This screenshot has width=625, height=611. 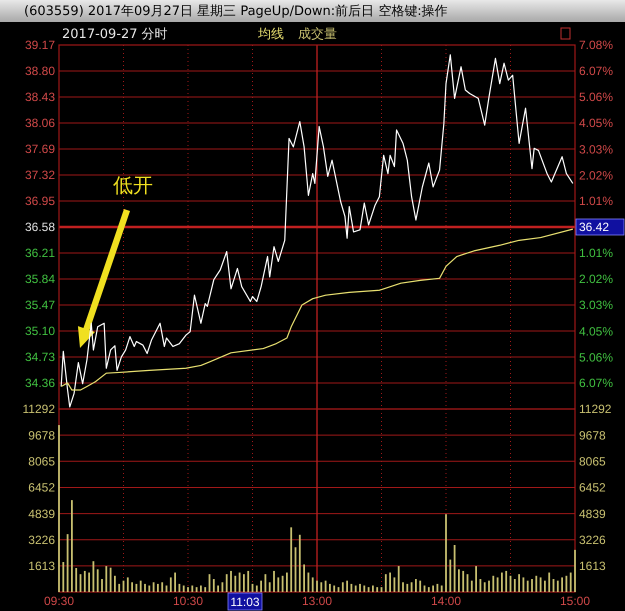 I want to click on y-tick-label: 3226, so click(x=42, y=539).